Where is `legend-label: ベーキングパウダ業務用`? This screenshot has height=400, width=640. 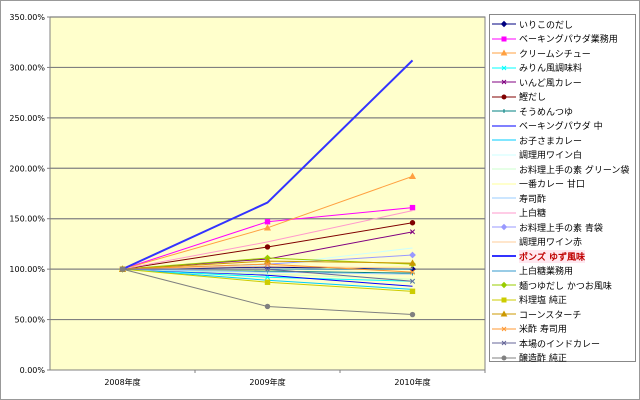 legend-label: ベーキングパウダ業務用 is located at coordinates (568, 40).